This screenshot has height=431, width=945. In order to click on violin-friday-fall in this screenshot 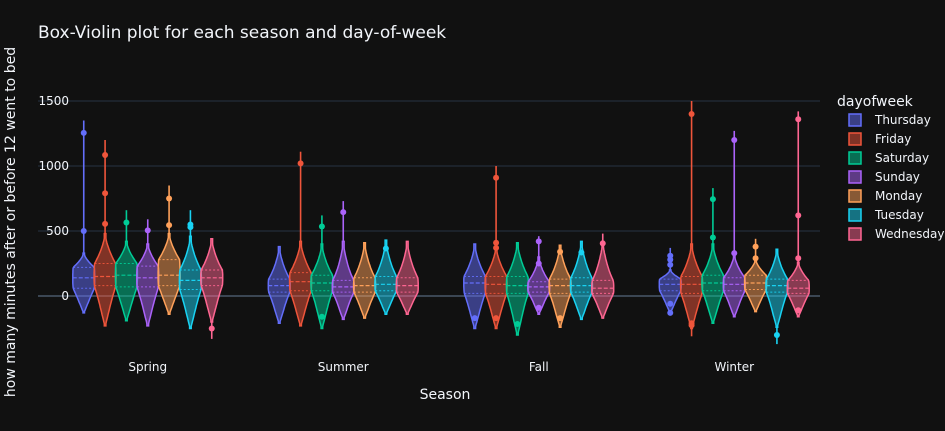, I will do `click(496, 248)`.